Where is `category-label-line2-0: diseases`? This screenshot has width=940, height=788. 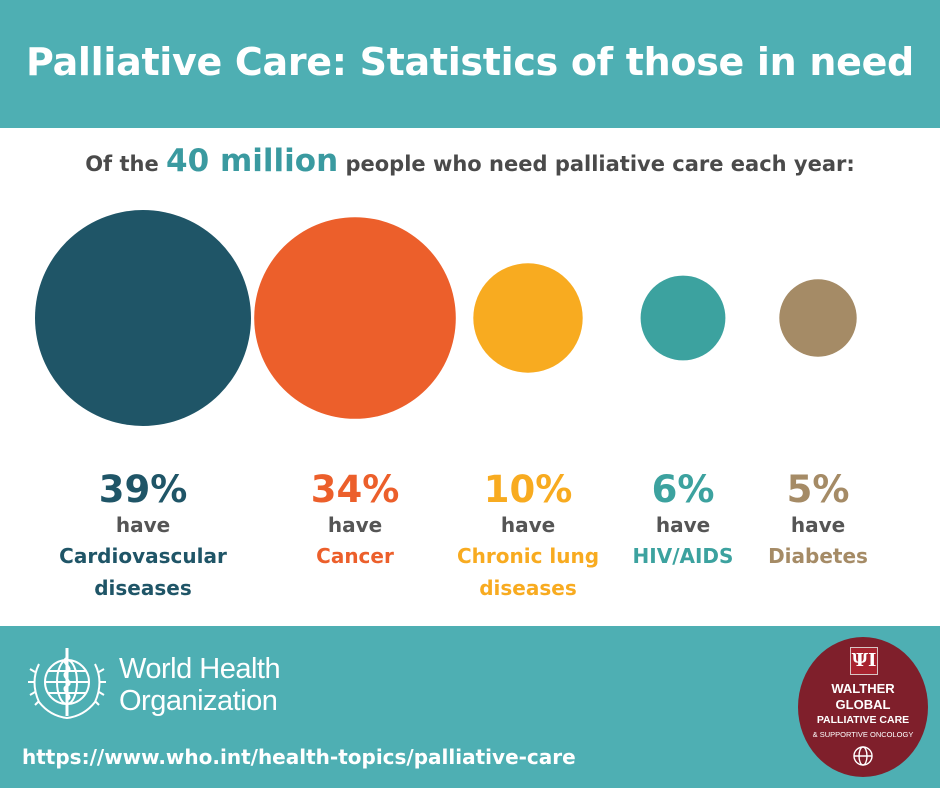
category-label-line2-0: diseases is located at coordinates (143, 588).